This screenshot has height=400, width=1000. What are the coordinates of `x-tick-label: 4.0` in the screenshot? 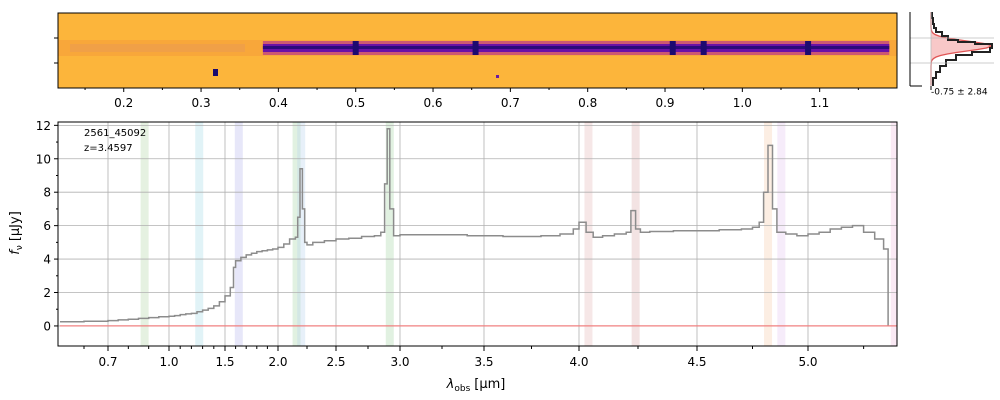 It's located at (578, 362).